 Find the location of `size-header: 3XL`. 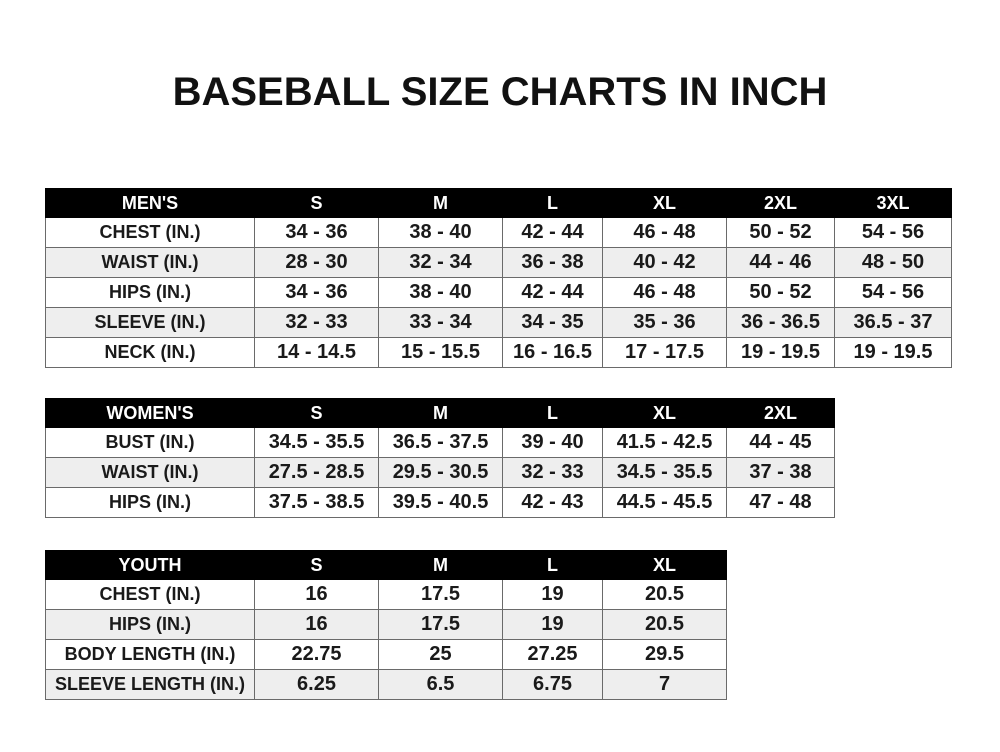

size-header: 3XL is located at coordinates (893, 203).